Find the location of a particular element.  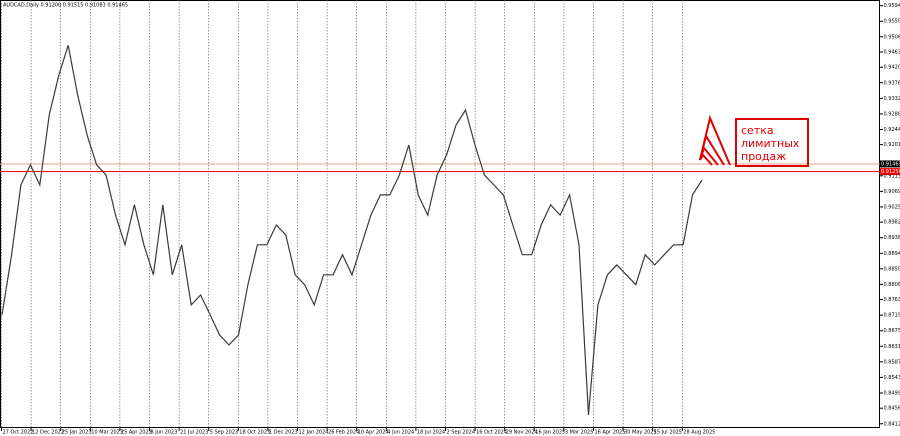

x-tick-label: 25 Apr 2023 is located at coordinates (136, 433).